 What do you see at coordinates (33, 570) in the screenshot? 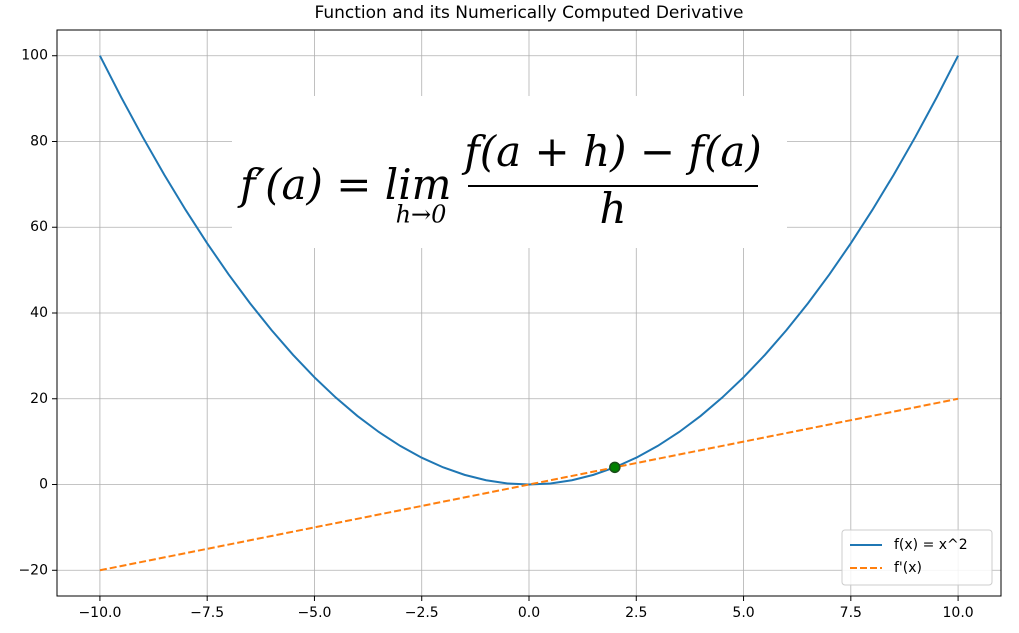
I see `y-tick-label: −20` at bounding box center [33, 570].